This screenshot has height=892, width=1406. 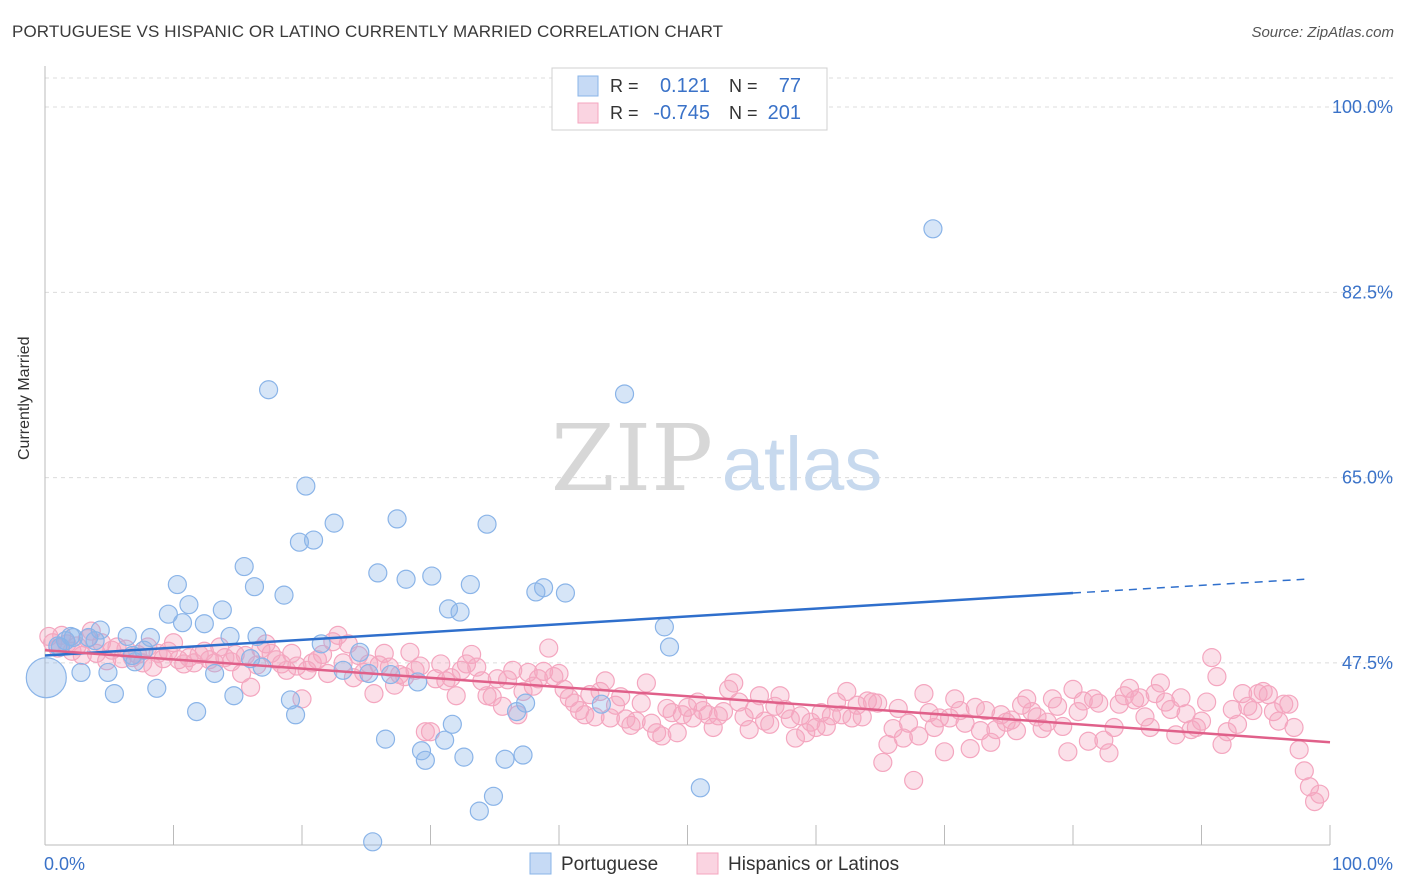 What do you see at coordinates (624, 113) in the screenshot?
I see `legend-r-label-2: R =` at bounding box center [624, 113].